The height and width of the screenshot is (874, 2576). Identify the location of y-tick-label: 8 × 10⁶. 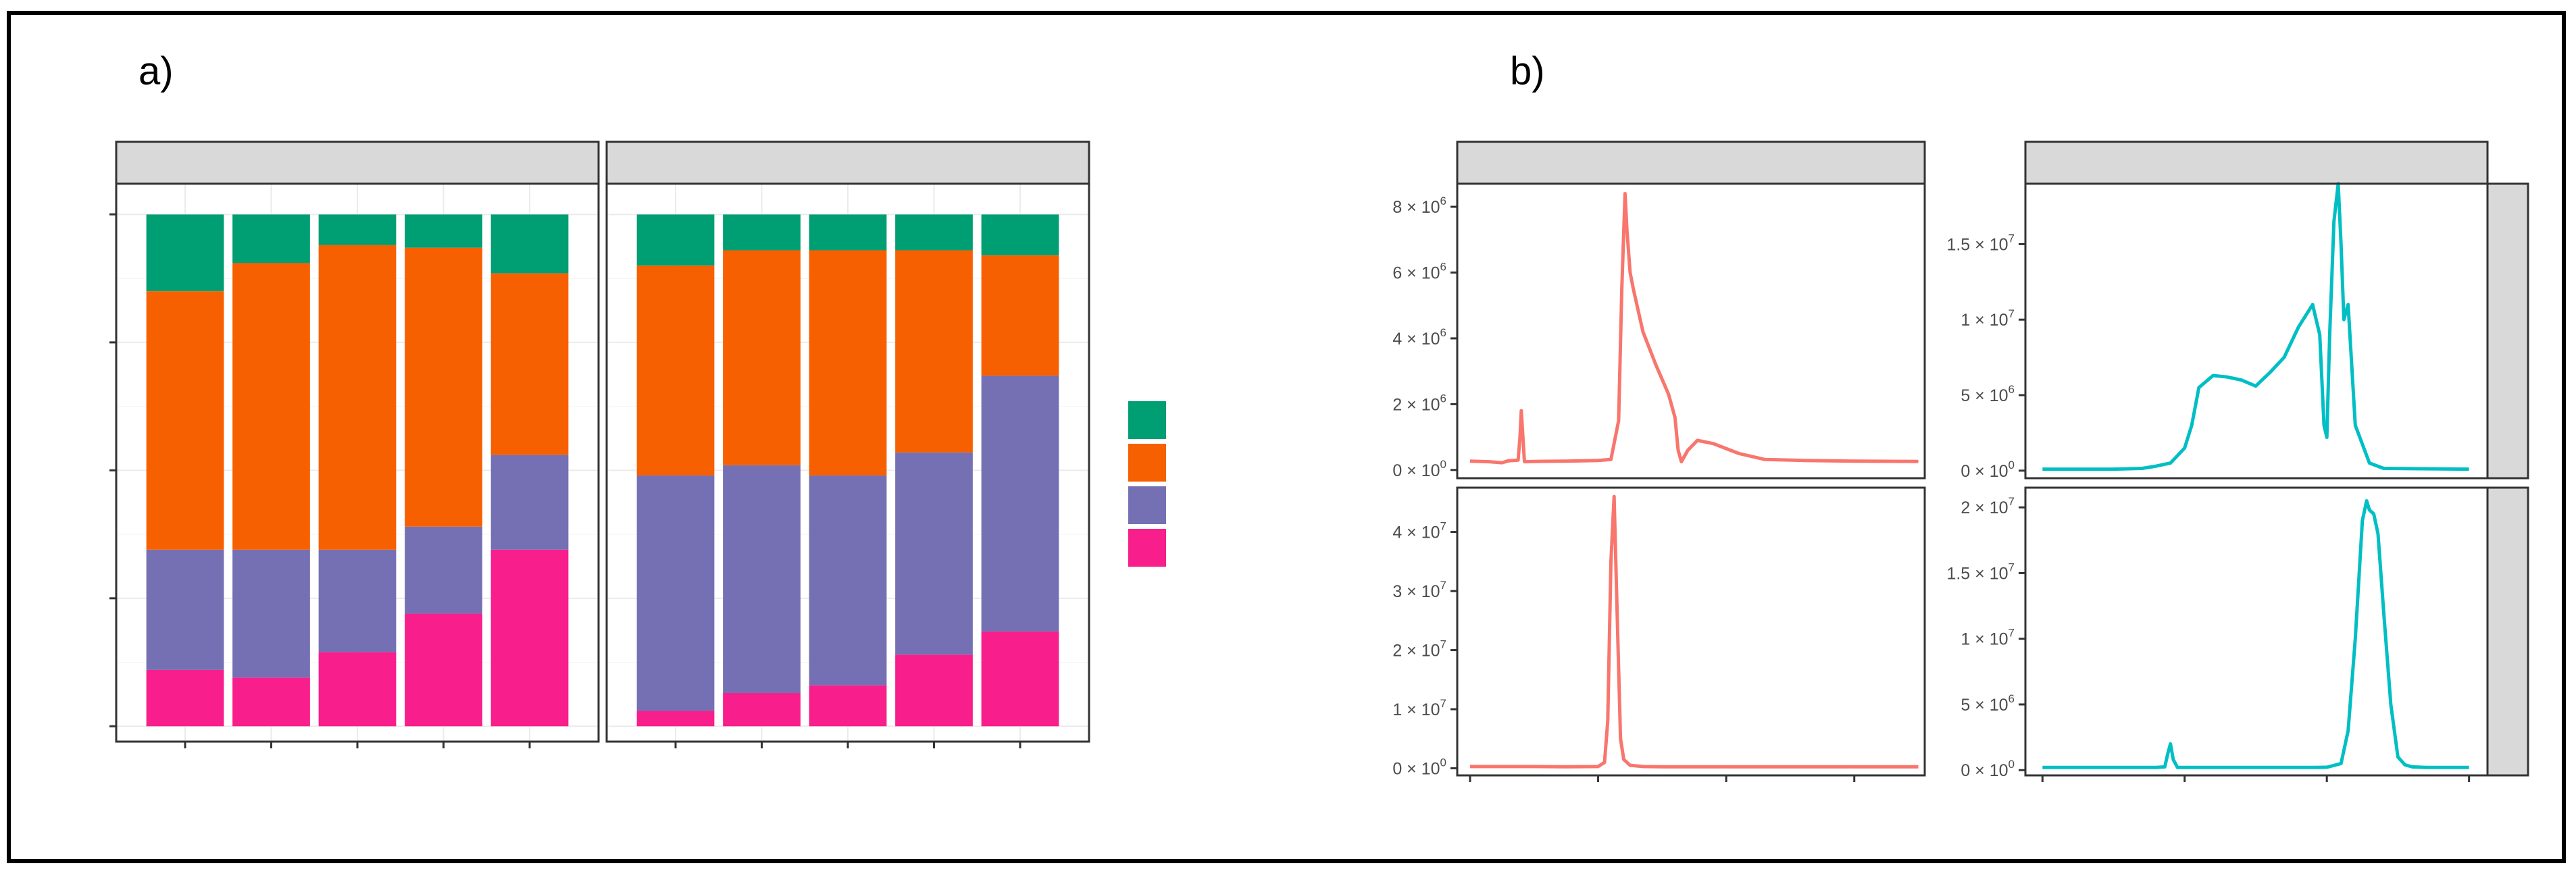
(1419, 206).